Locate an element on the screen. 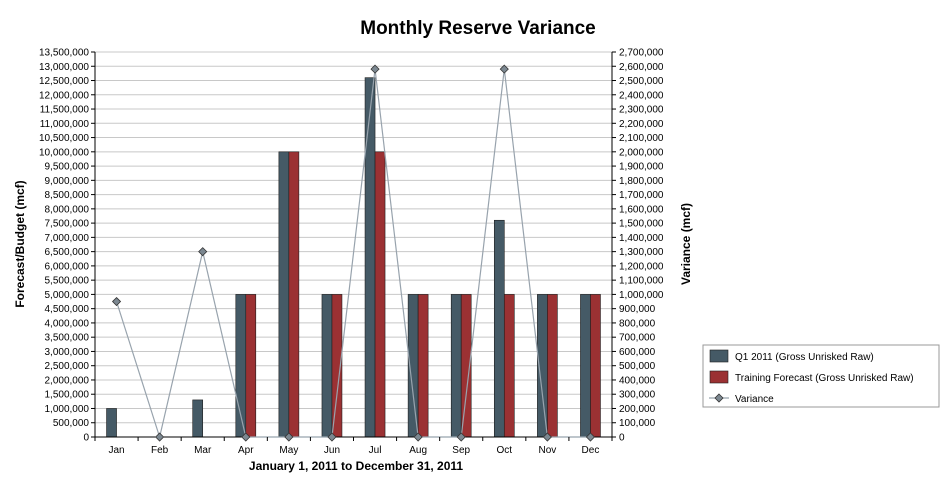 Image resolution: width=951 pixels, height=478 pixels. y-tick-label: 8,500,000 is located at coordinates (67, 195).